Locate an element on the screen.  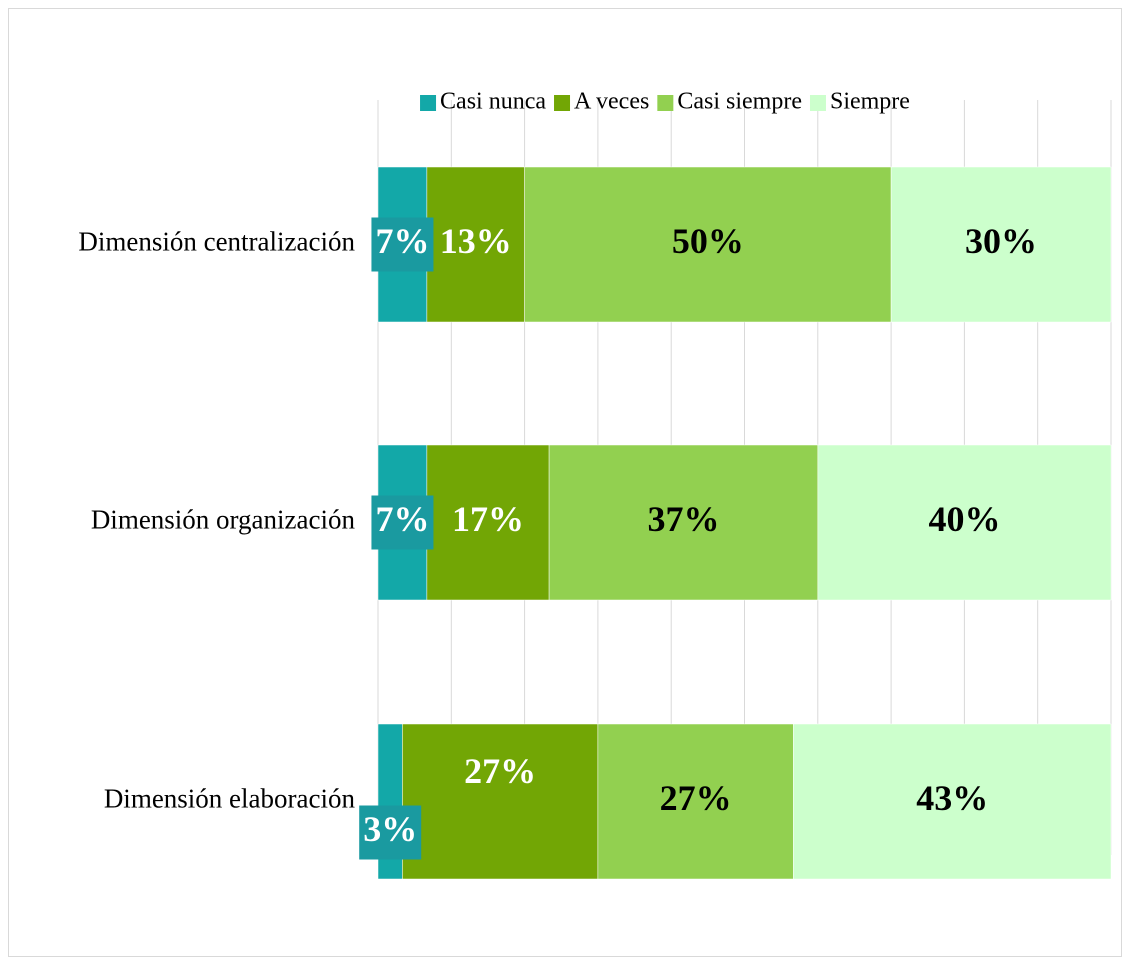
category-label: Dimensión centralización is located at coordinates (216, 242).